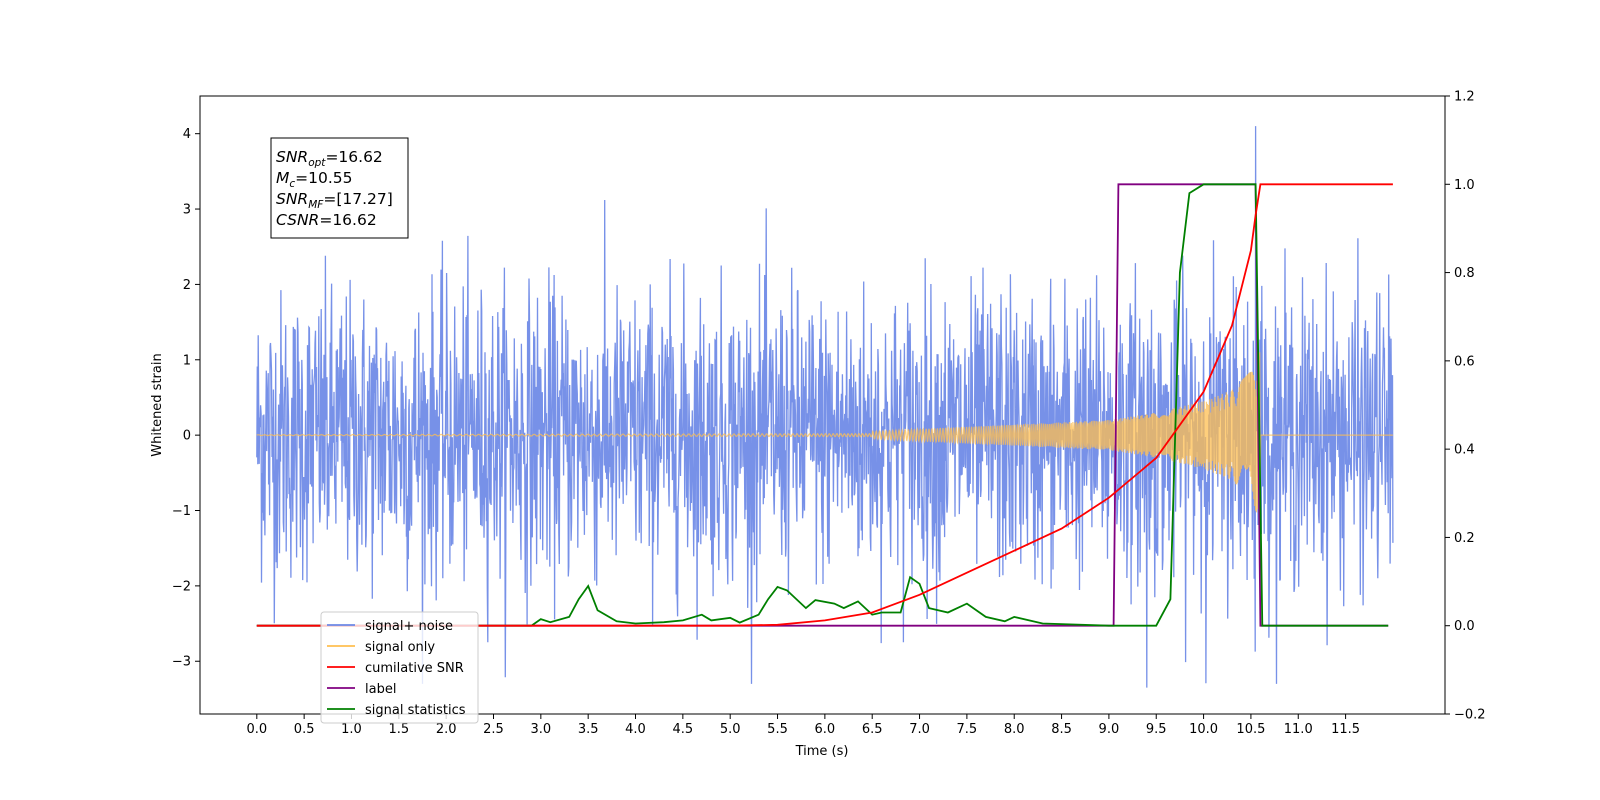 The image size is (1600, 800). Describe the element at coordinates (730, 729) in the screenshot. I see `x-tick-label: 5.0` at that location.